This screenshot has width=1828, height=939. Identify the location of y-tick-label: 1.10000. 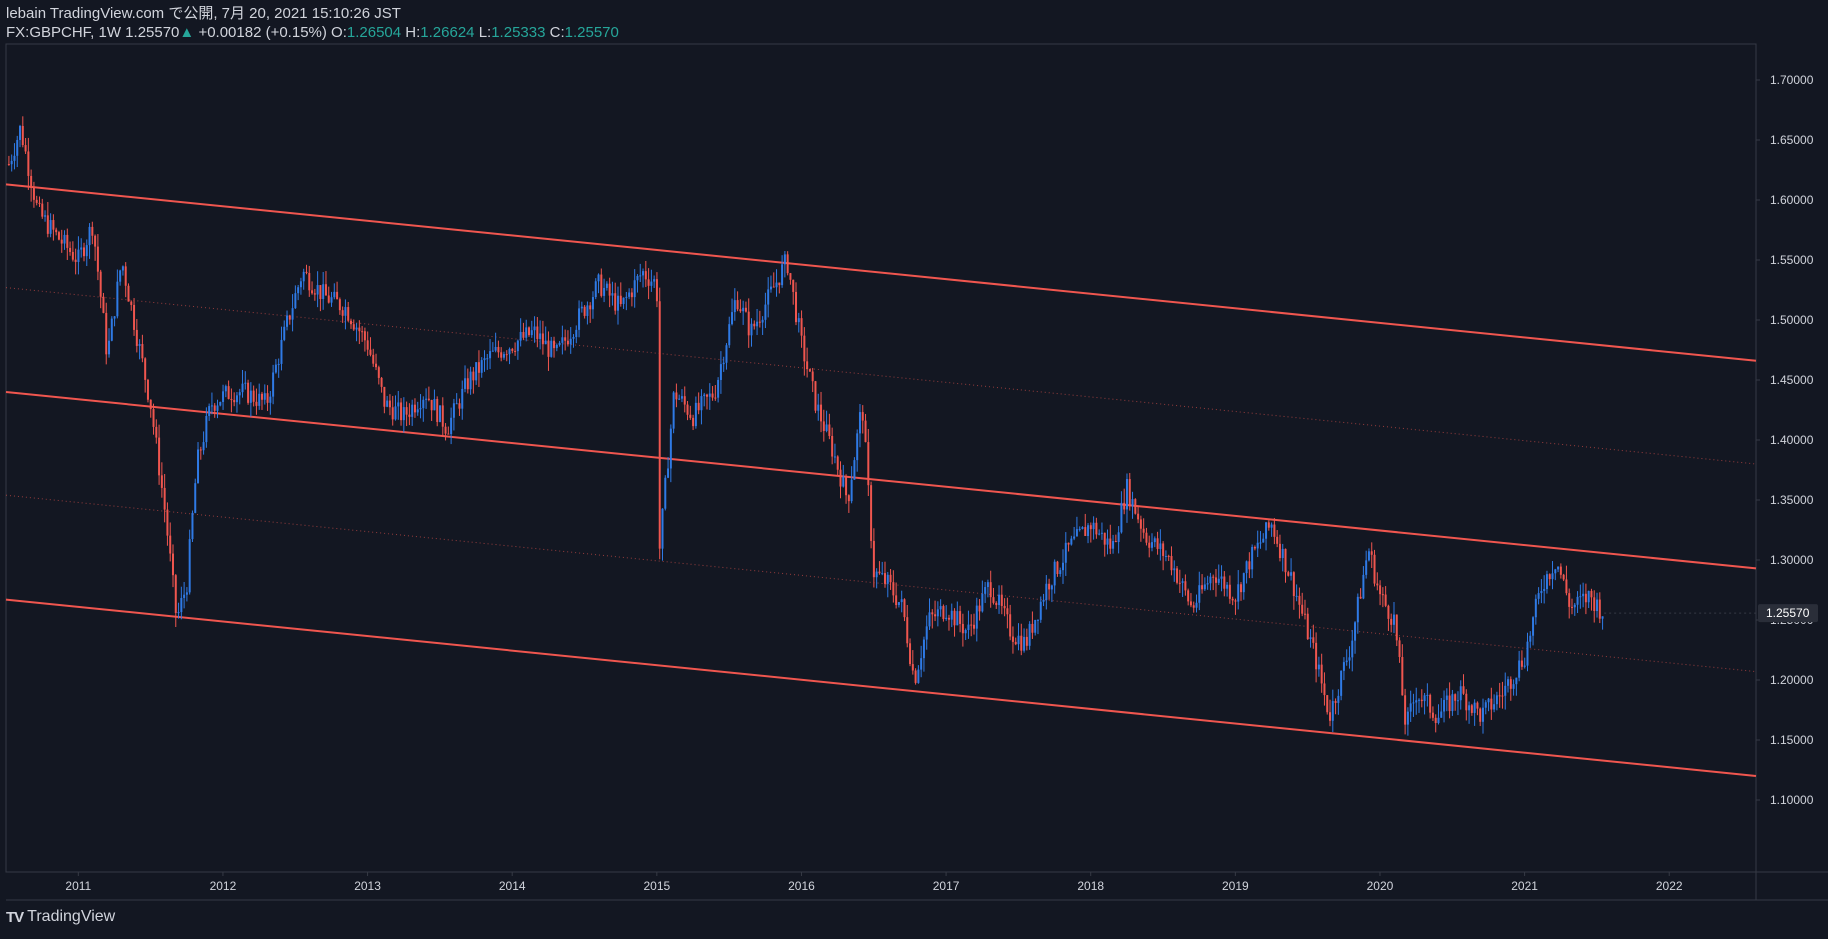
(1792, 800).